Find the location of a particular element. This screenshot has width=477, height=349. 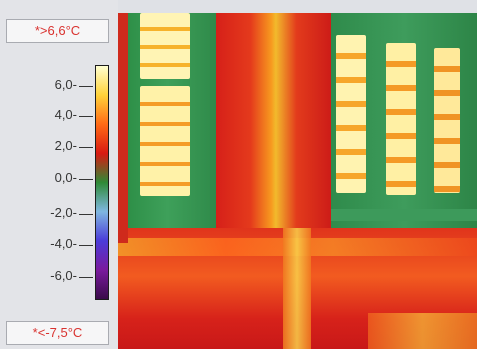

color-scale-bar is located at coordinates (102, 182).